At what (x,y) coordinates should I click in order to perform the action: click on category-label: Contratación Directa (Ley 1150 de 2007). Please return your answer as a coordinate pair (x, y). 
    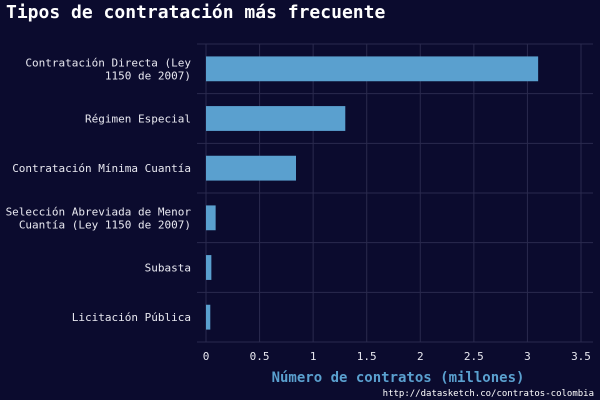
    Looking at the image, I should click on (108, 69).